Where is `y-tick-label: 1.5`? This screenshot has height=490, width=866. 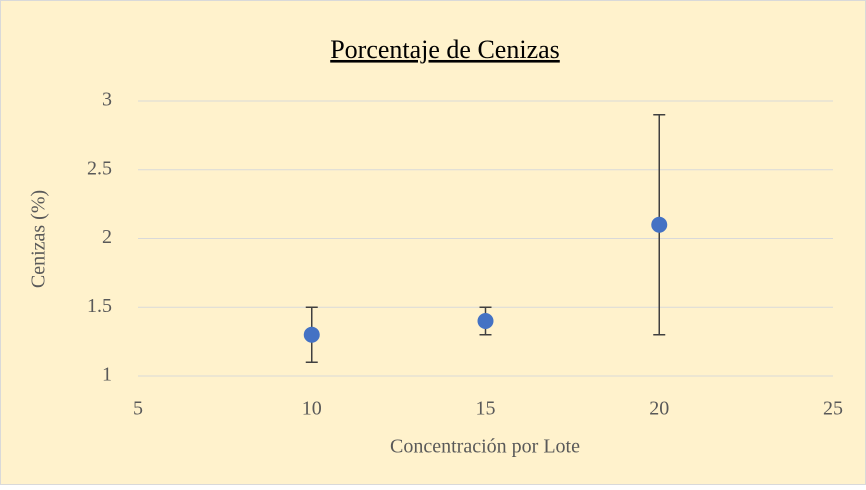
y-tick-label: 1.5 is located at coordinates (99, 306).